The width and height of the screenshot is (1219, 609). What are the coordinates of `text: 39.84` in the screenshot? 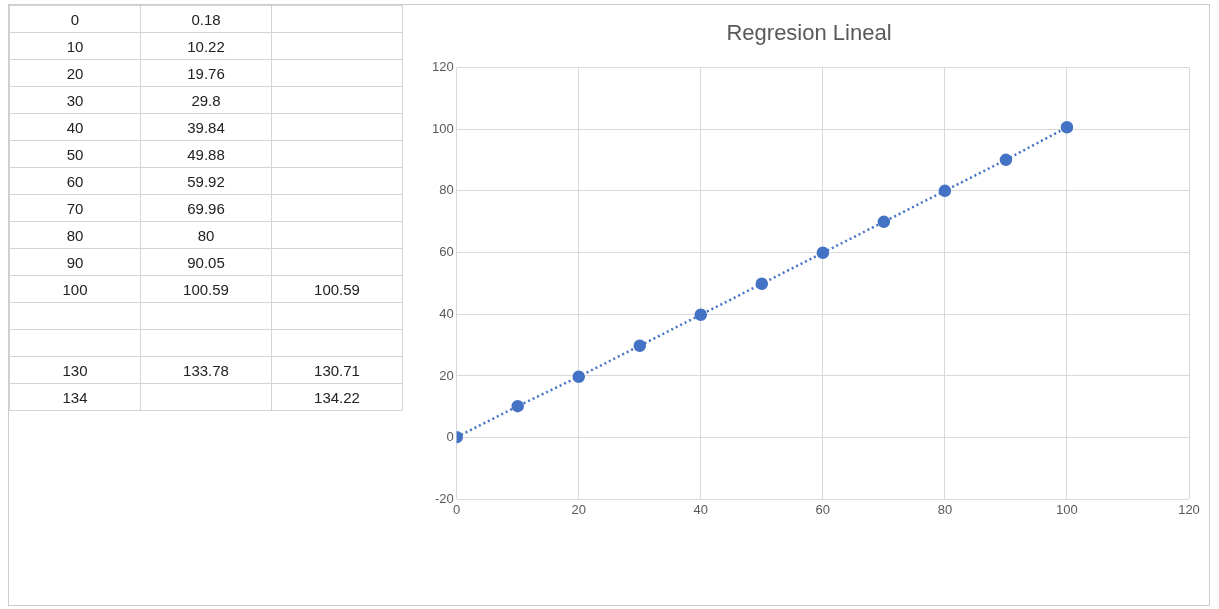 It's located at (206, 127).